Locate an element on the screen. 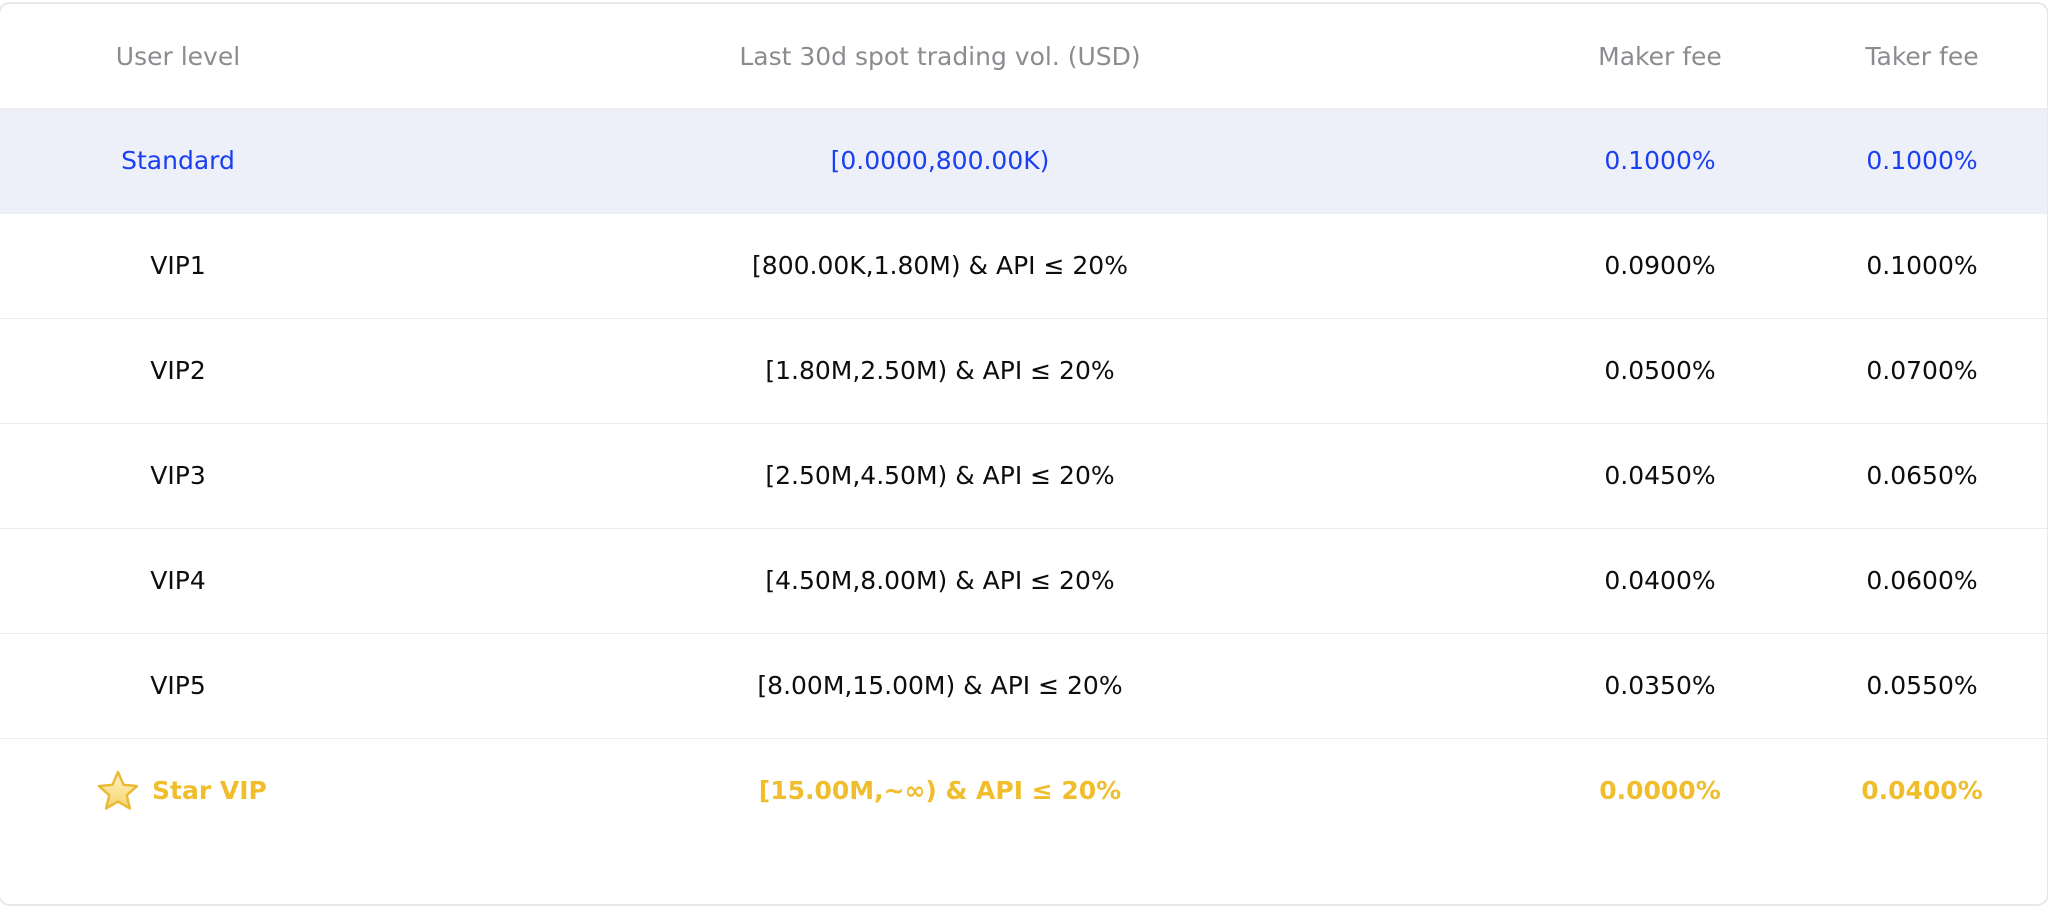 The image size is (2048, 906). level-cell: Star VIP is located at coordinates (209, 790).